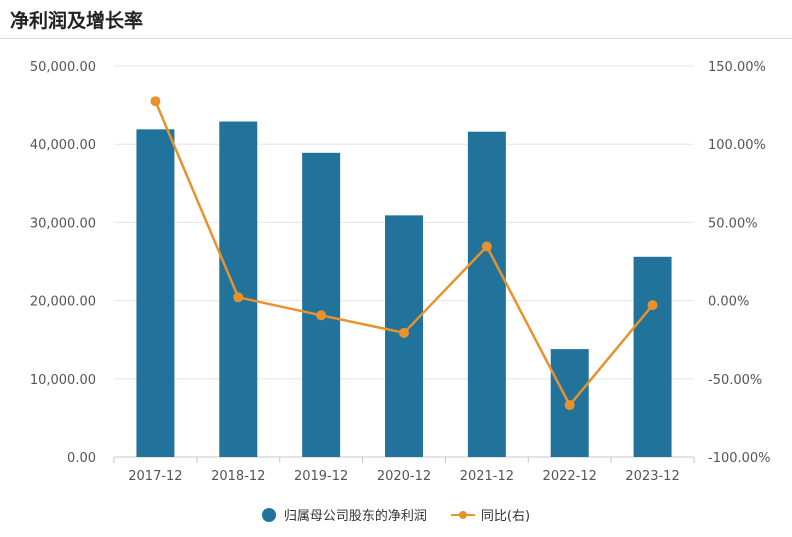 The height and width of the screenshot is (537, 792). Describe the element at coordinates (63, 380) in the screenshot. I see `y-left-tick-label: 10,000.00` at that location.